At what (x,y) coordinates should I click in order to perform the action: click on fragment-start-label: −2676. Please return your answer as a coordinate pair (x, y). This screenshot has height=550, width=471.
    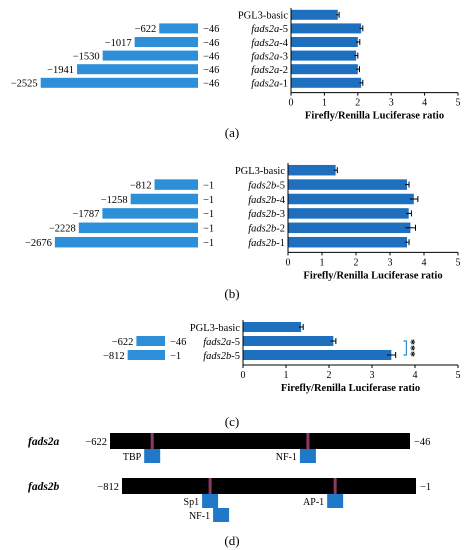
    Looking at the image, I should click on (38, 243).